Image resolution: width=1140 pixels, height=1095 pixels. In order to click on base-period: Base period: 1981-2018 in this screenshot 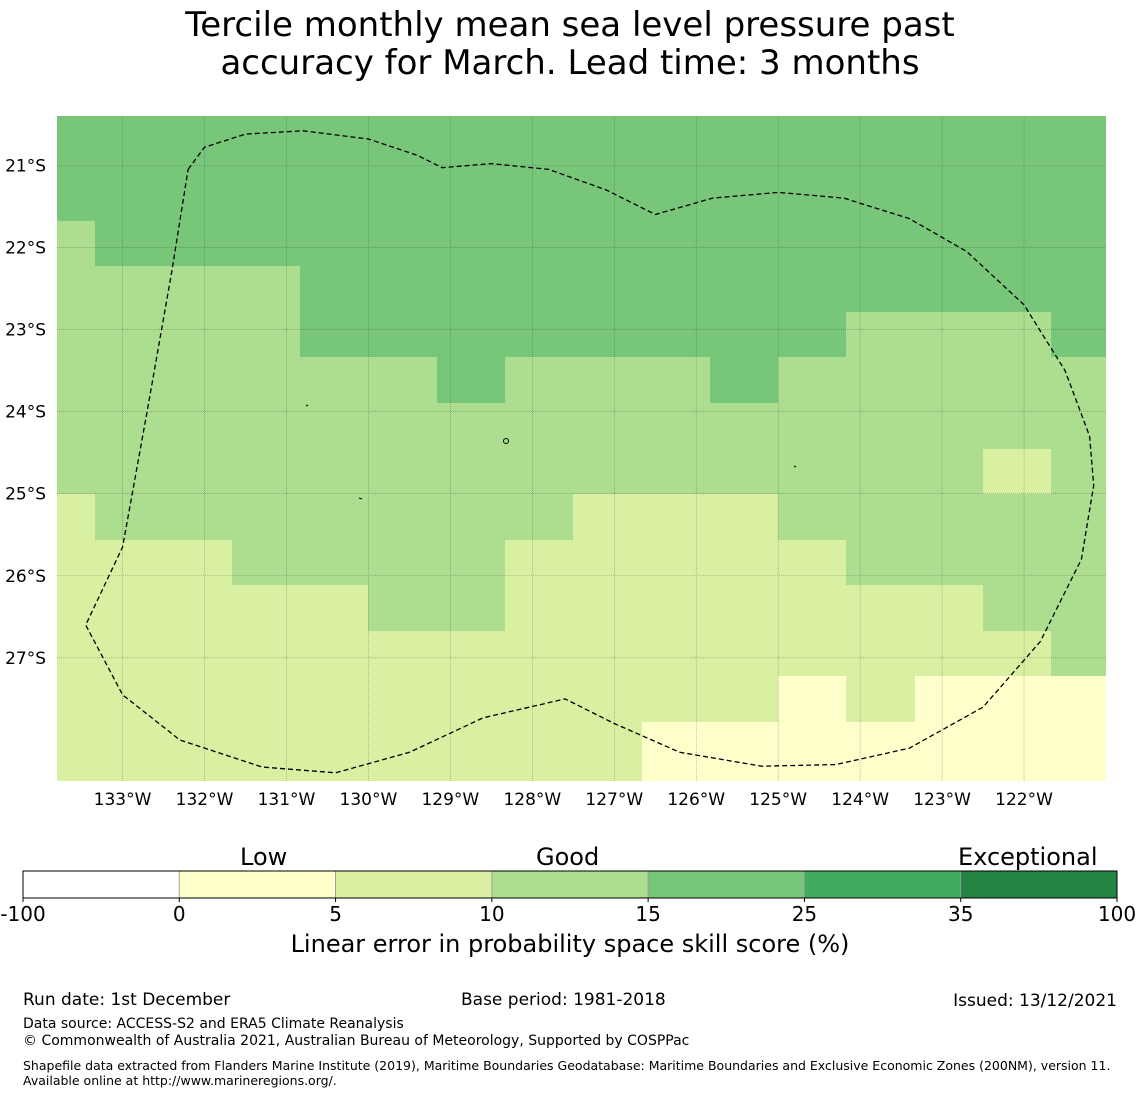, I will do `click(563, 1000)`.